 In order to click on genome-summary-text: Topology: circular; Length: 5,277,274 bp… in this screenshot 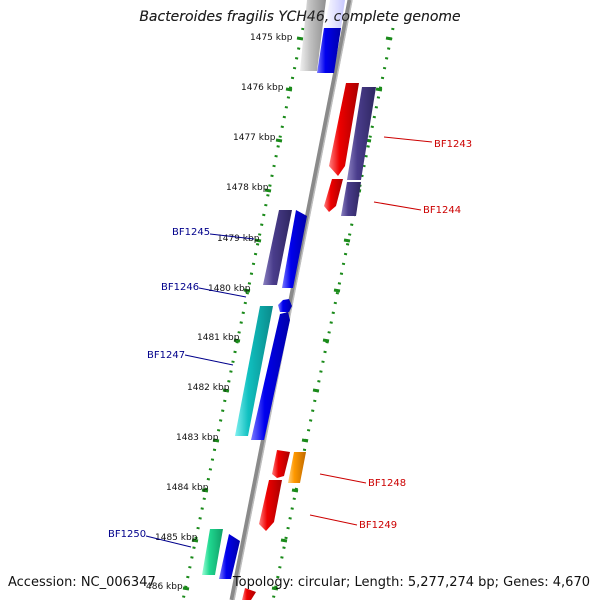, I will do `click(411, 582)`.